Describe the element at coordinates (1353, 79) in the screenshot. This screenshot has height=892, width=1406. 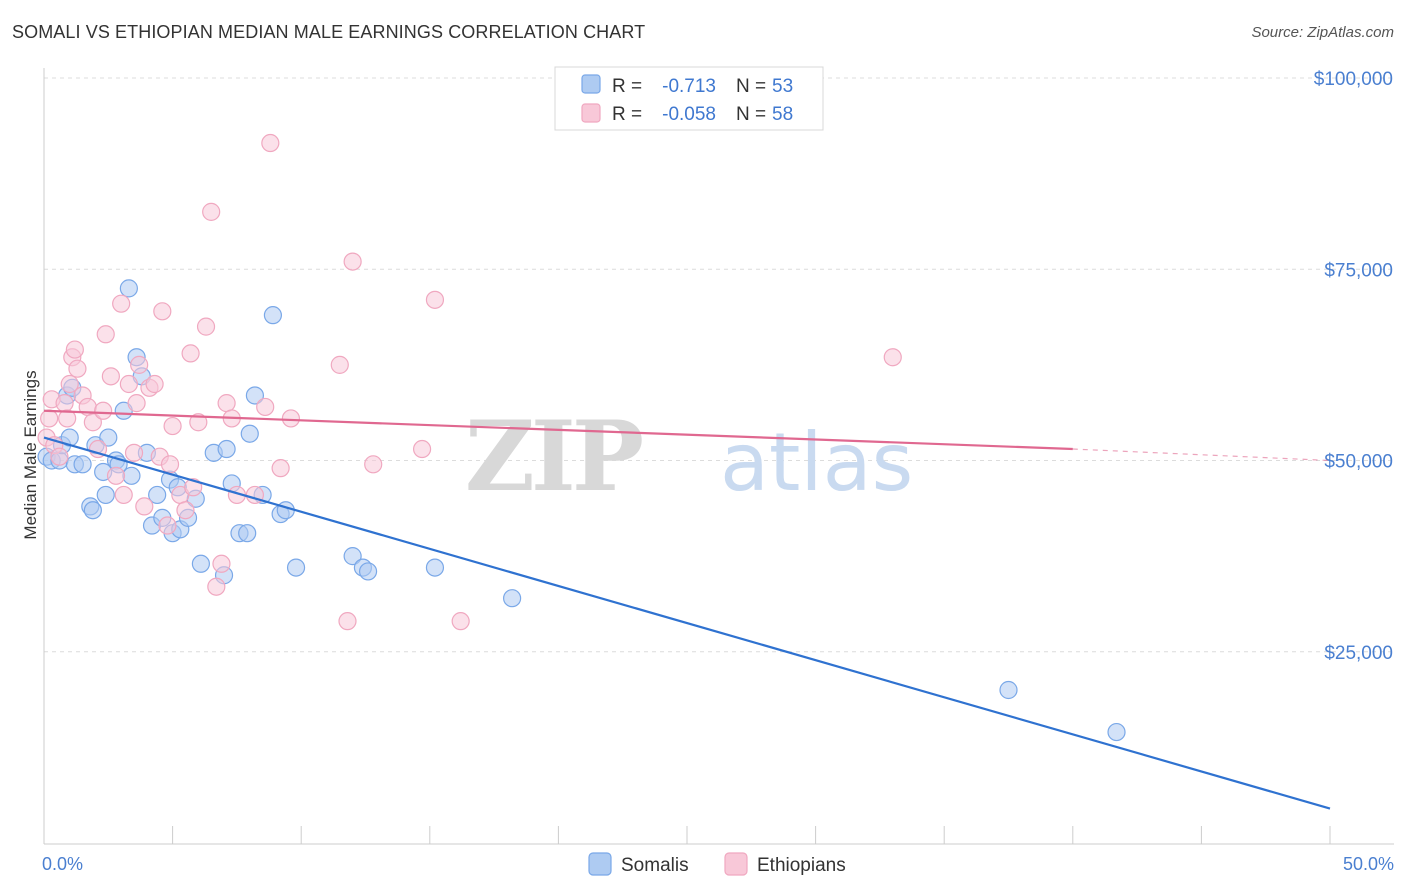
I see `y-tick-3: $100,000` at that location.